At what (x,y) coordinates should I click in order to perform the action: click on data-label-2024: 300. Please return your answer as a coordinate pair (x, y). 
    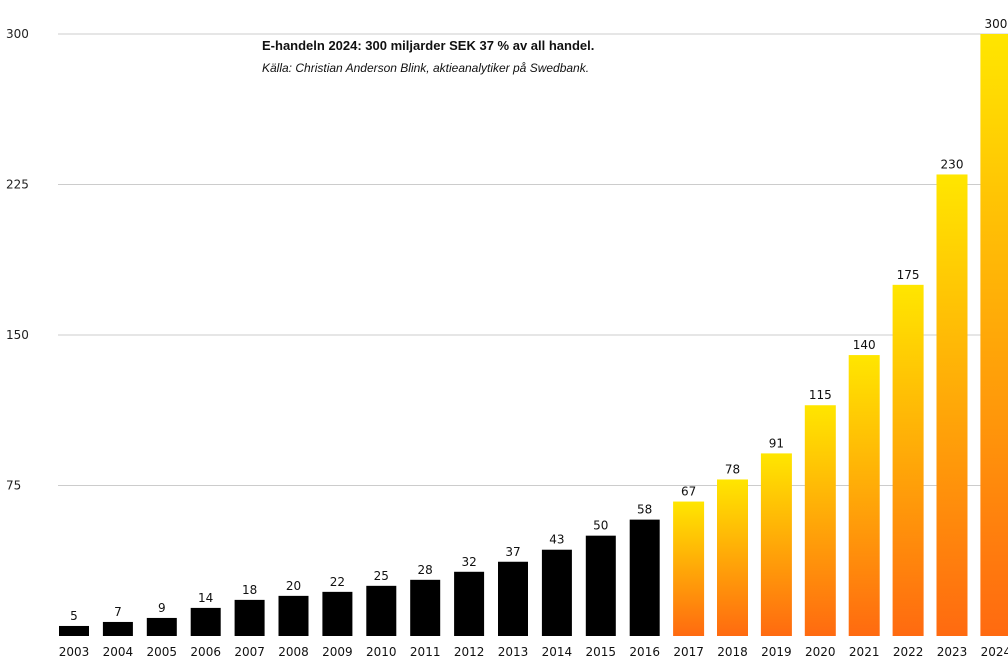
    Looking at the image, I should click on (995, 24).